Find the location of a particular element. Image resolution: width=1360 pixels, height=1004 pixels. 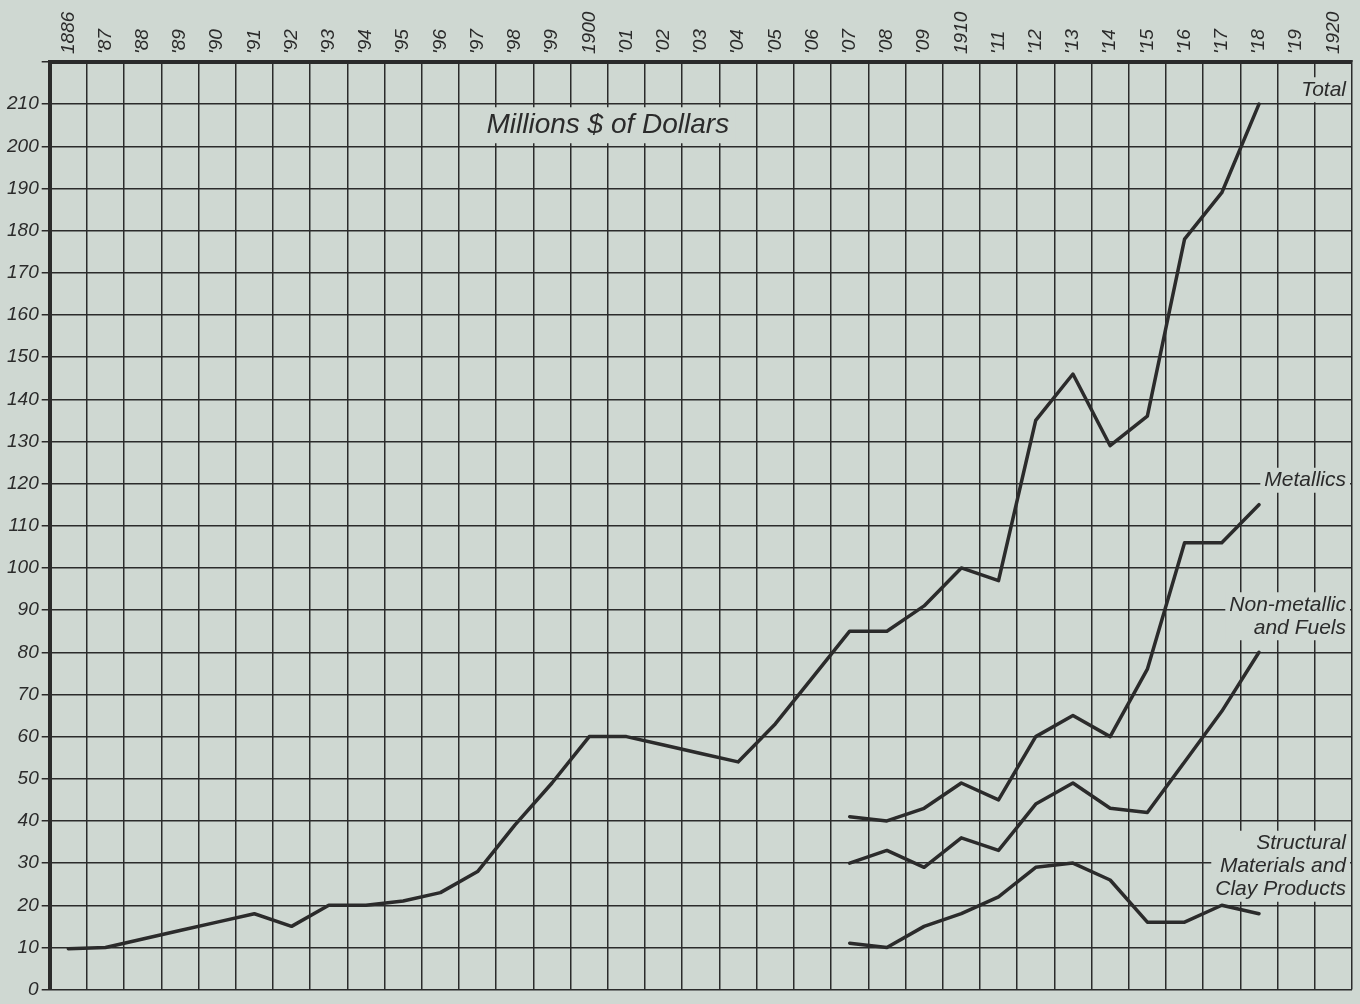

x-tick-label: '17 is located at coordinates (1221, 40).